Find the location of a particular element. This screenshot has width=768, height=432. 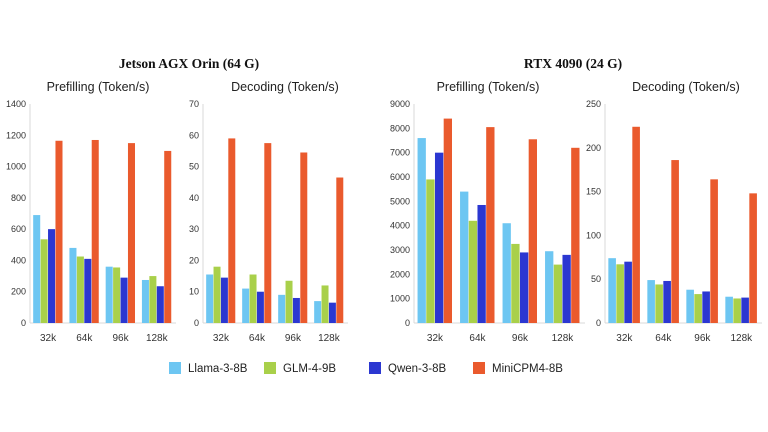

legend-label-glm: GLM-4-9B is located at coordinates (309, 369).